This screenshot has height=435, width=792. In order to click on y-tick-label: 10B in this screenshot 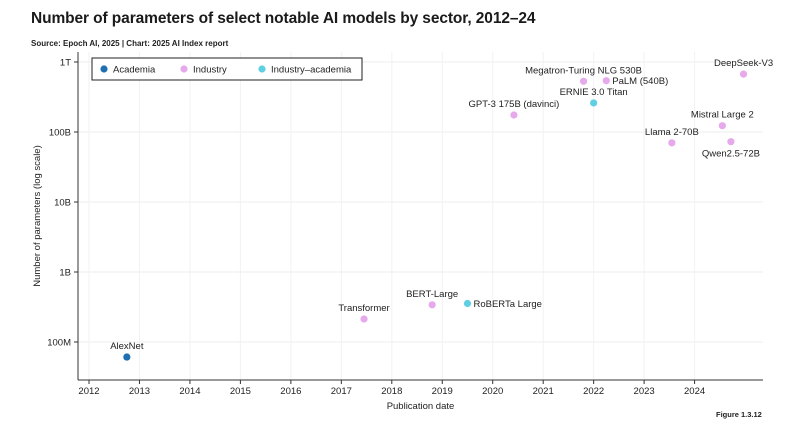, I will do `click(62, 203)`.